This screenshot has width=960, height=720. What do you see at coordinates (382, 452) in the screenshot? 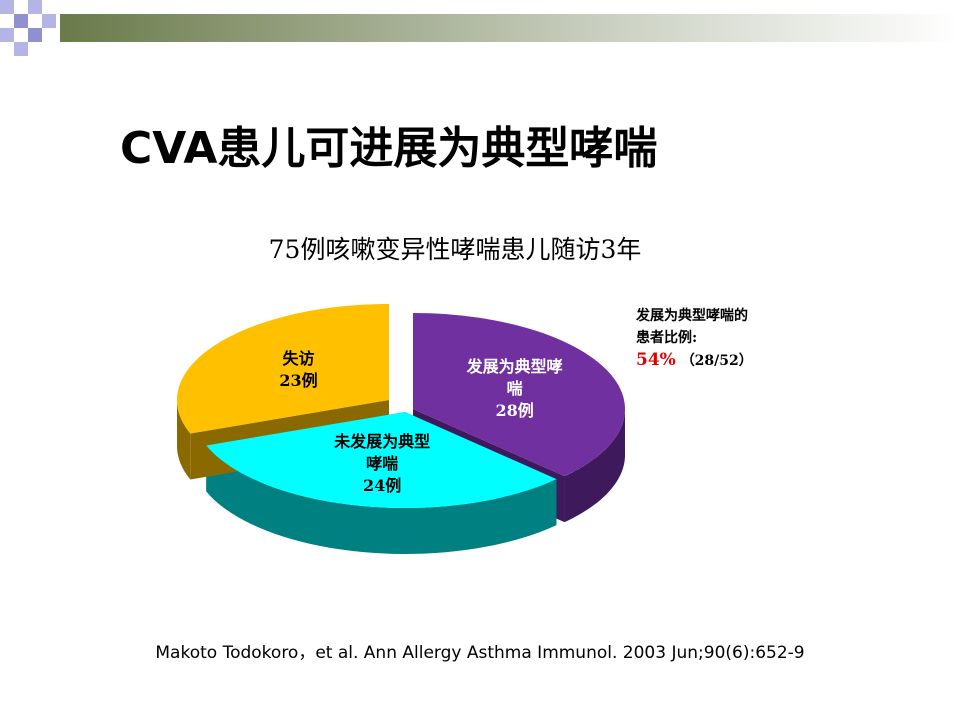
I see `category-label: 未发展为典型哮喘` at bounding box center [382, 452].